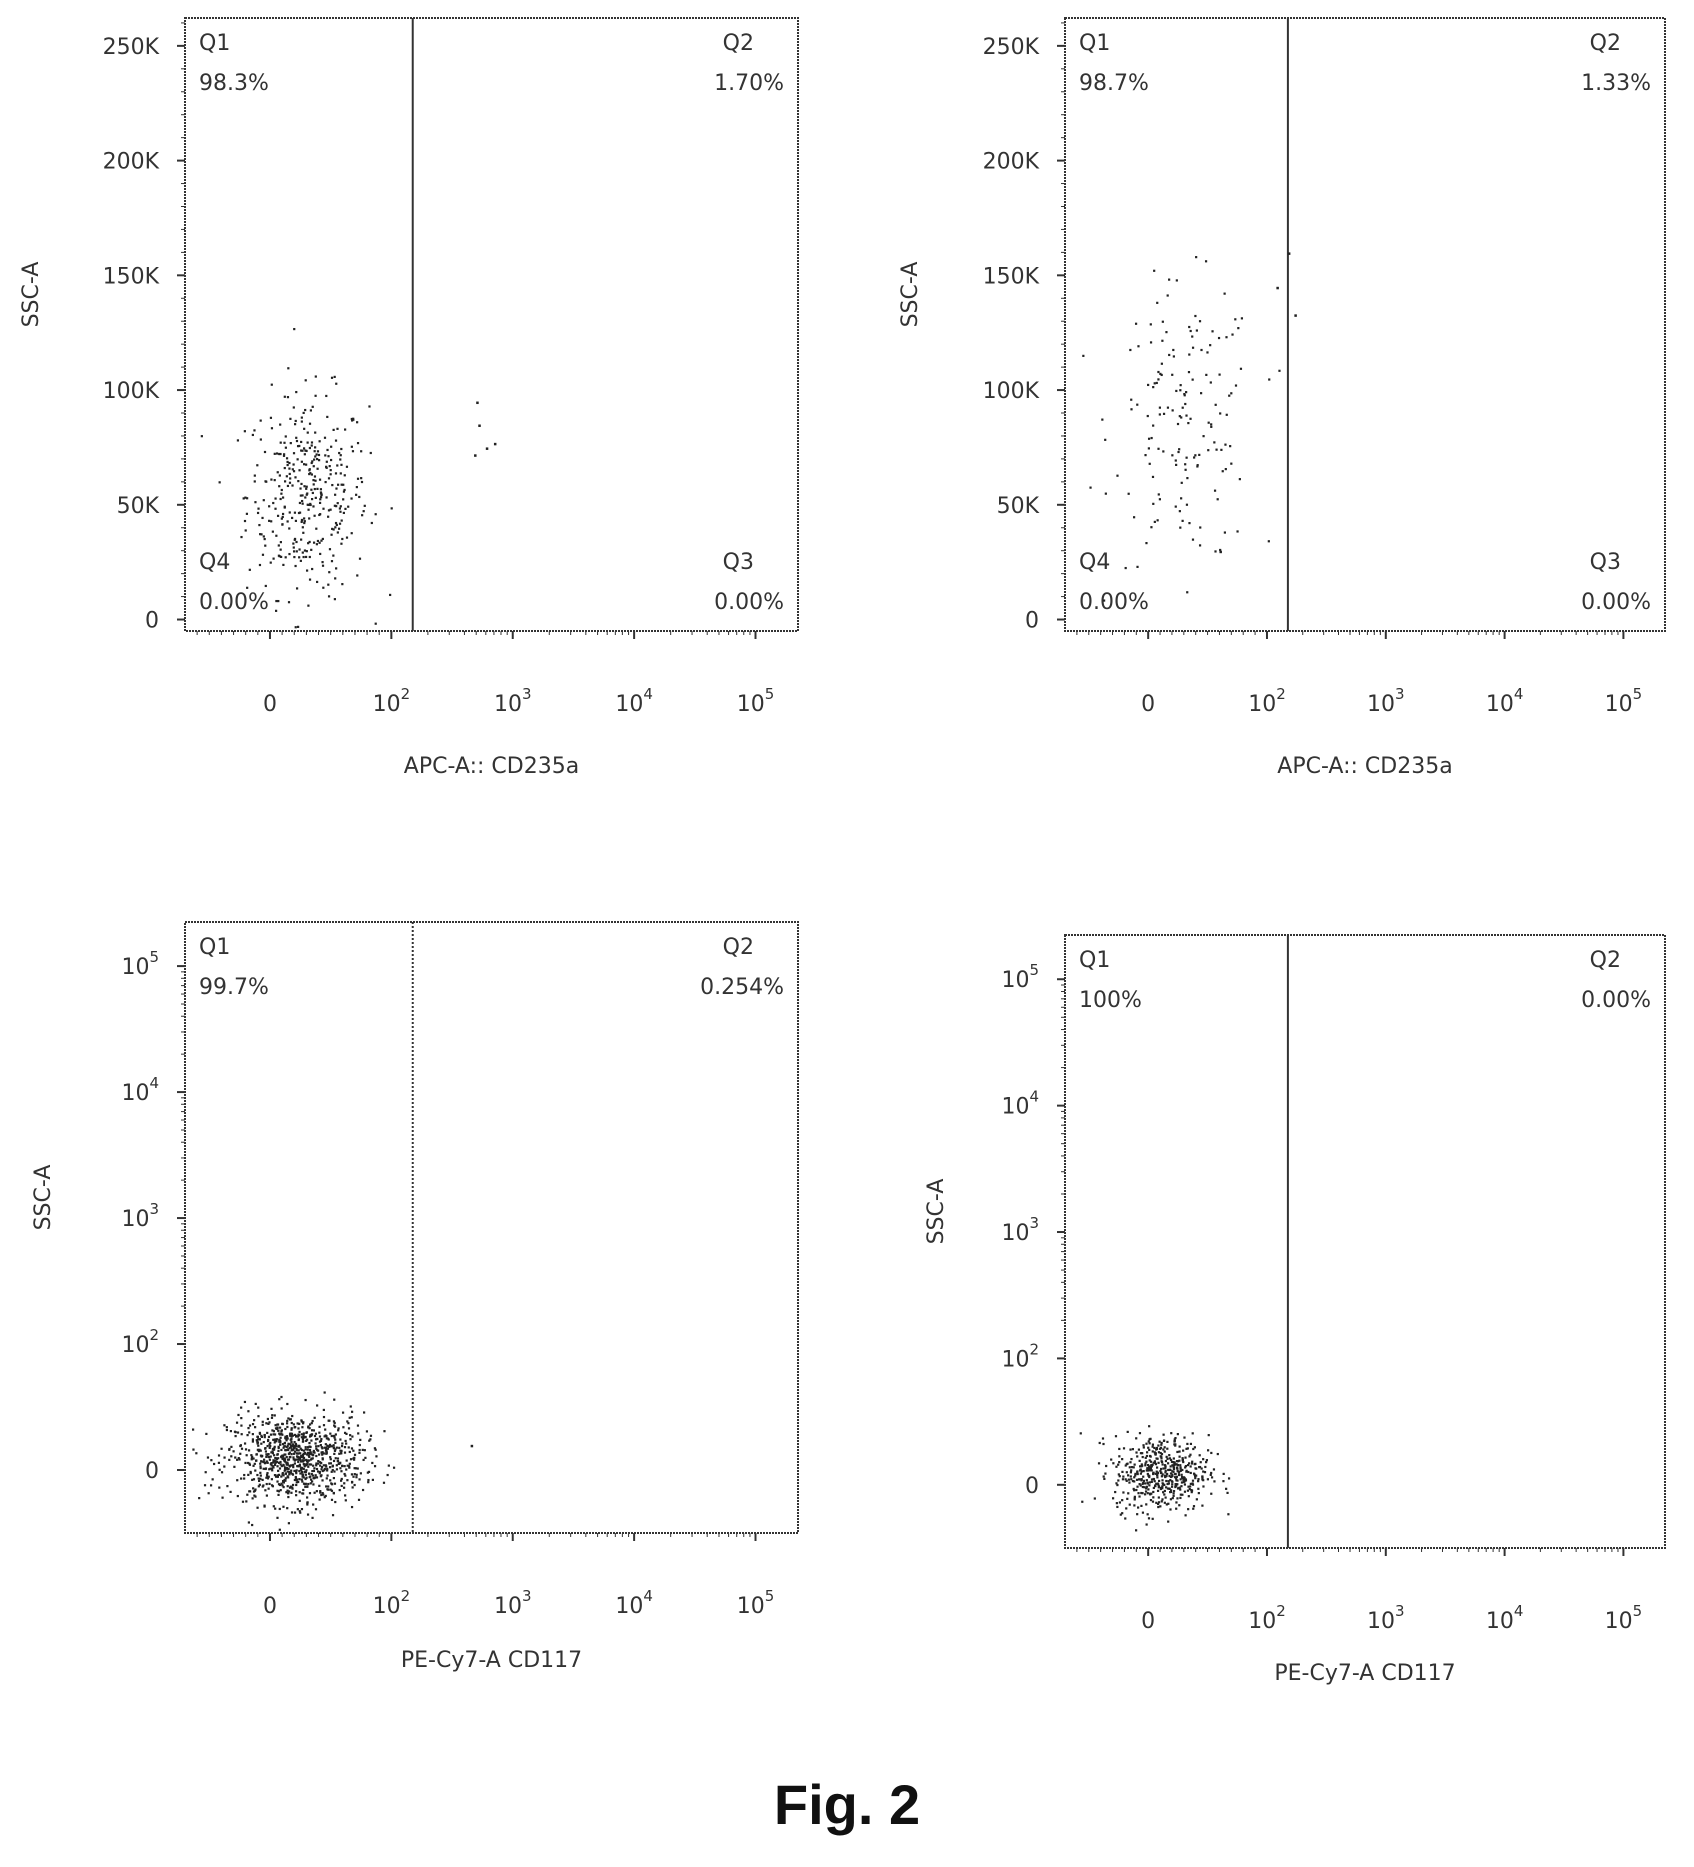 The width and height of the screenshot is (1694, 1867). Describe the element at coordinates (1624, 1618) in the screenshot. I see `x-tick-label: 10⁵` at that location.